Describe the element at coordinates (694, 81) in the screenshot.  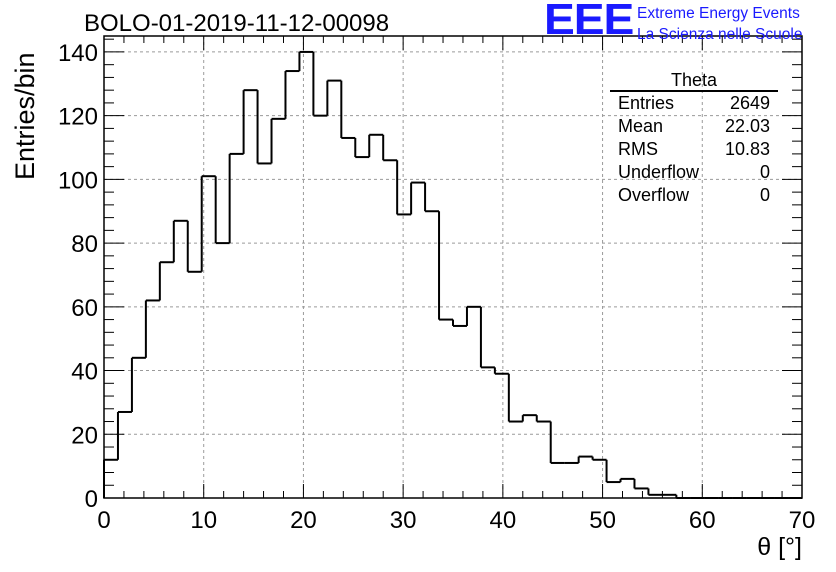
I see `stats-title: Theta` at that location.